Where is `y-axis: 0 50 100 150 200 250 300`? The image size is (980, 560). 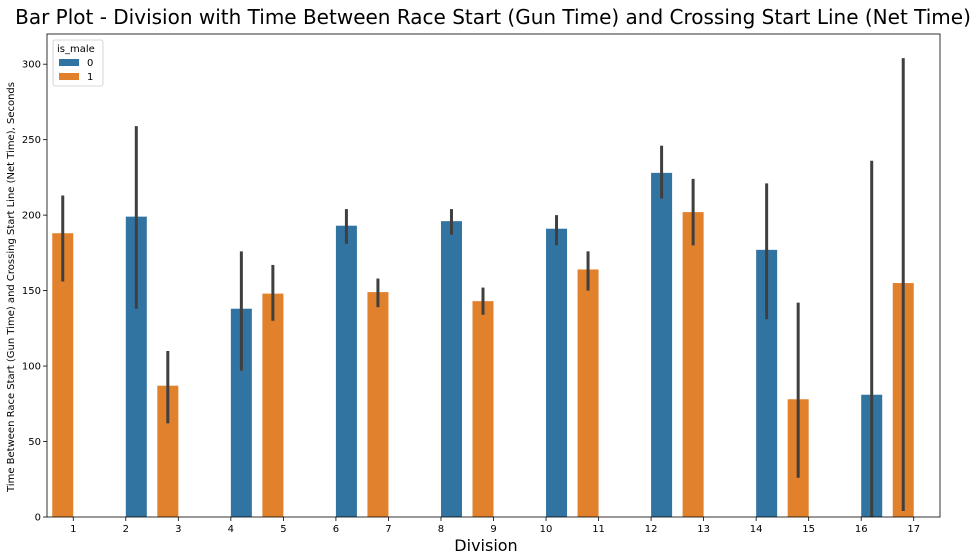
y-axis: 0 50 100 150 200 250 300 is located at coordinates (34, 292).